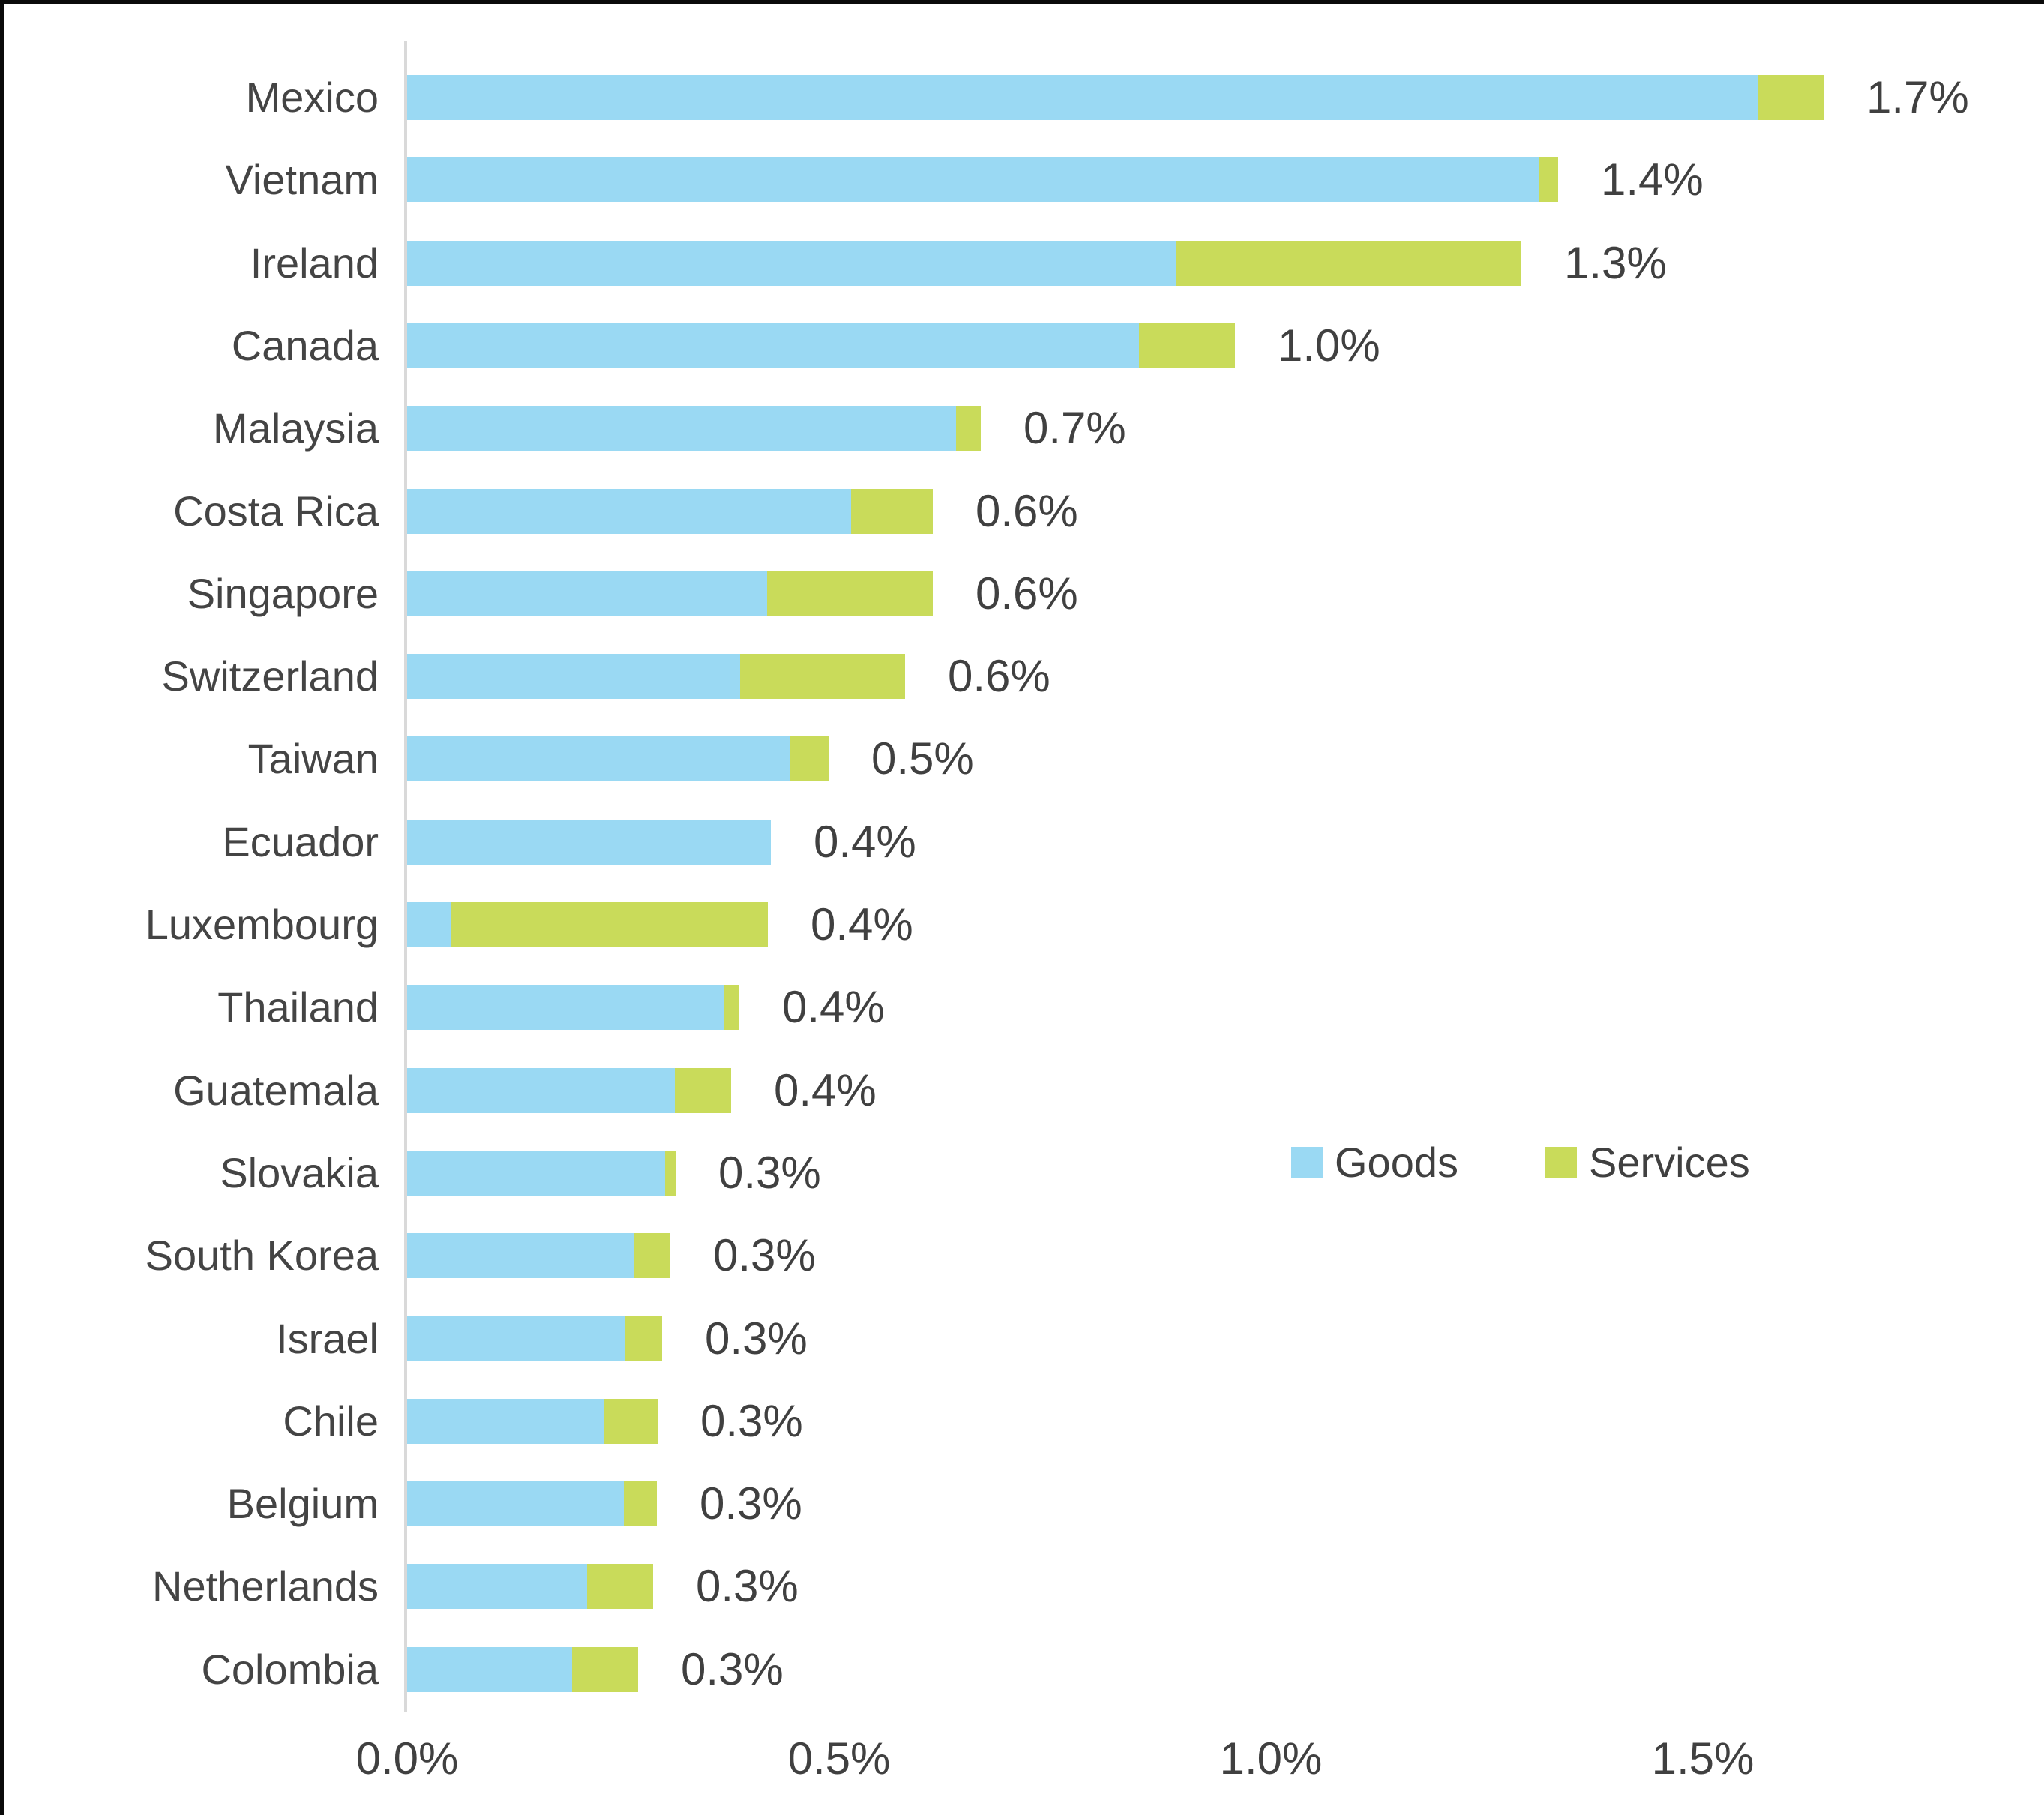  I want to click on country-label: Thailand, so click(298, 1006).